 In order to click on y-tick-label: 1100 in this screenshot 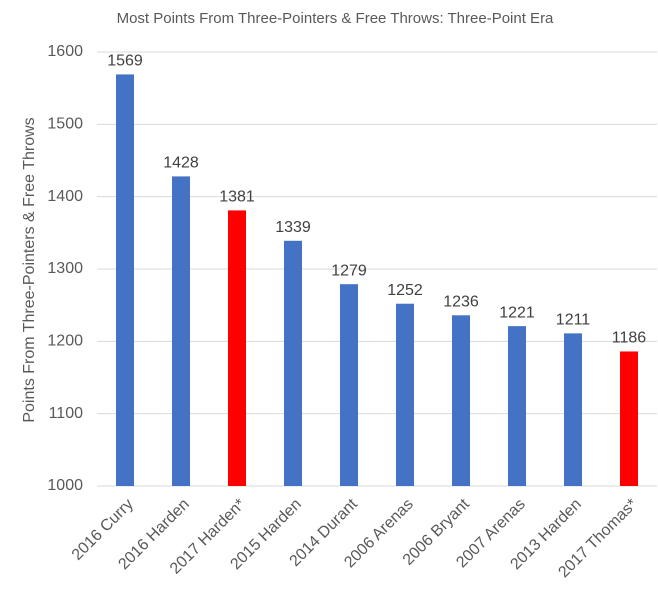, I will do `click(66, 413)`.